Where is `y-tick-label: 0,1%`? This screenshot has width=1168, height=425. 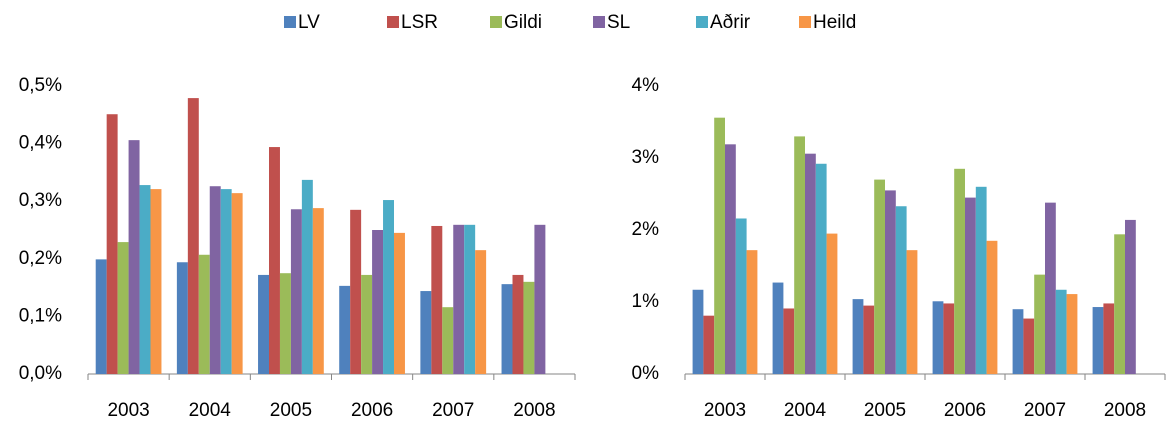 y-tick-label: 0,1% is located at coordinates (40, 315).